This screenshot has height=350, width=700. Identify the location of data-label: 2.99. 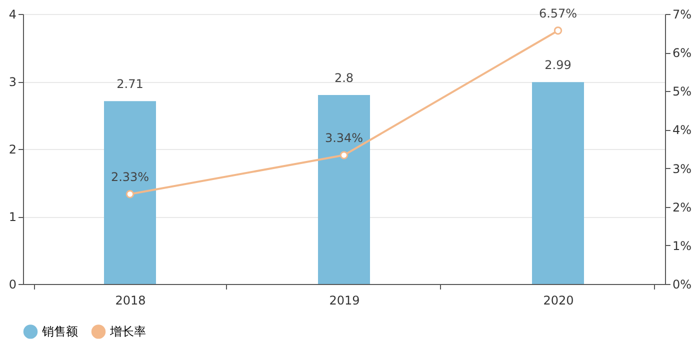
(558, 65).